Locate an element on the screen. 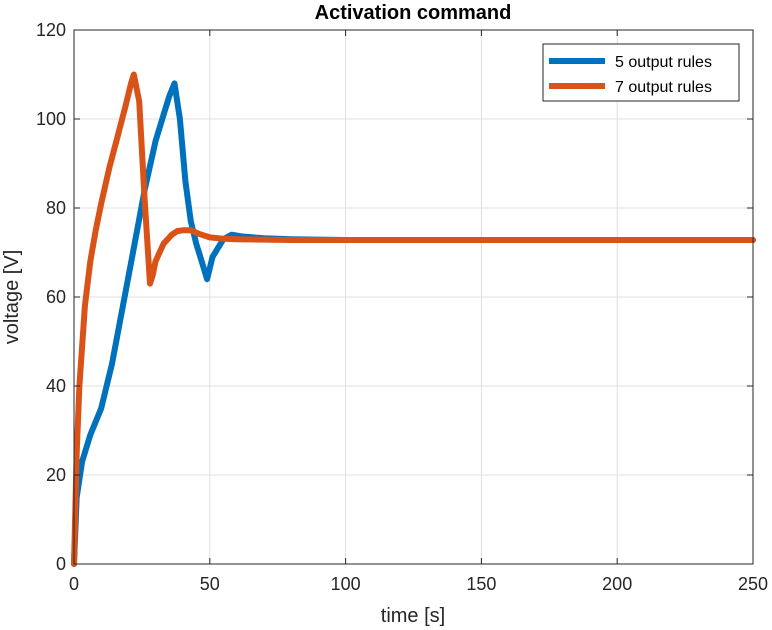 The height and width of the screenshot is (630, 772). x-tick-label: 200 is located at coordinates (617, 584).